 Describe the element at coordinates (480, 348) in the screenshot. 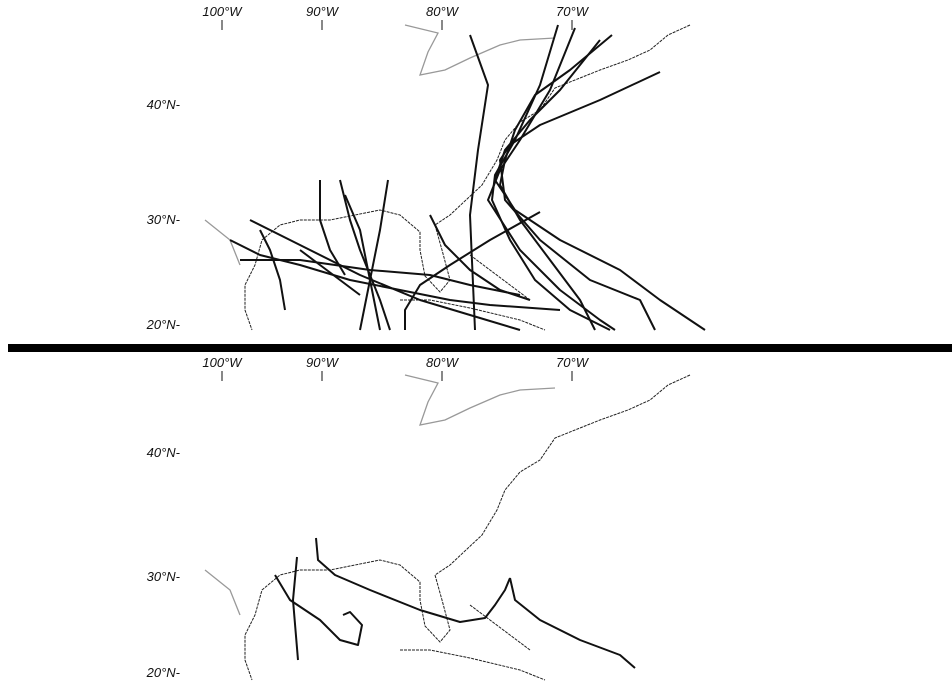

I see `separator-bar` at that location.